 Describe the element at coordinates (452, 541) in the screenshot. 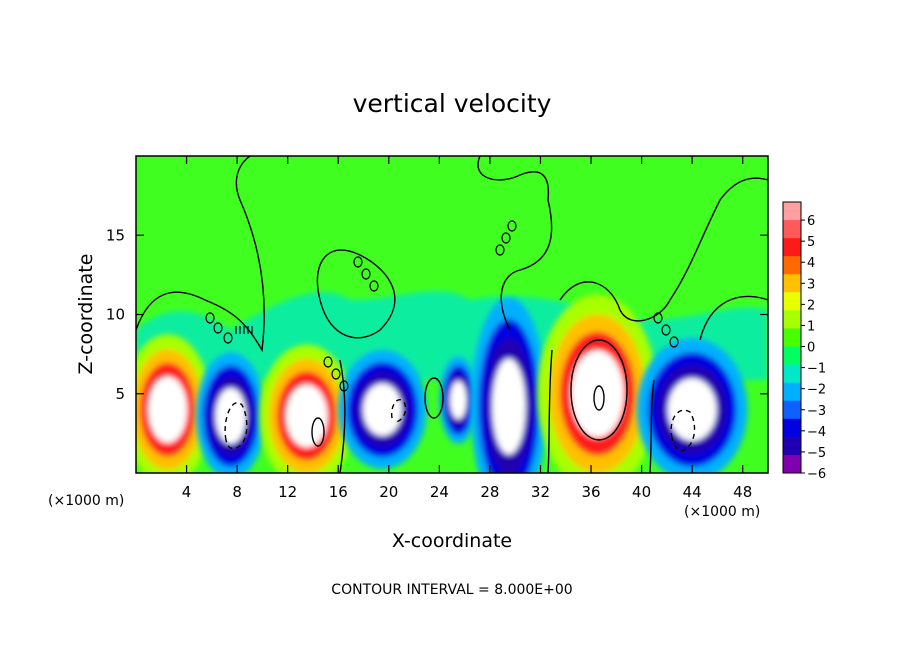

I see `x-axis-label: X-coordinate` at that location.